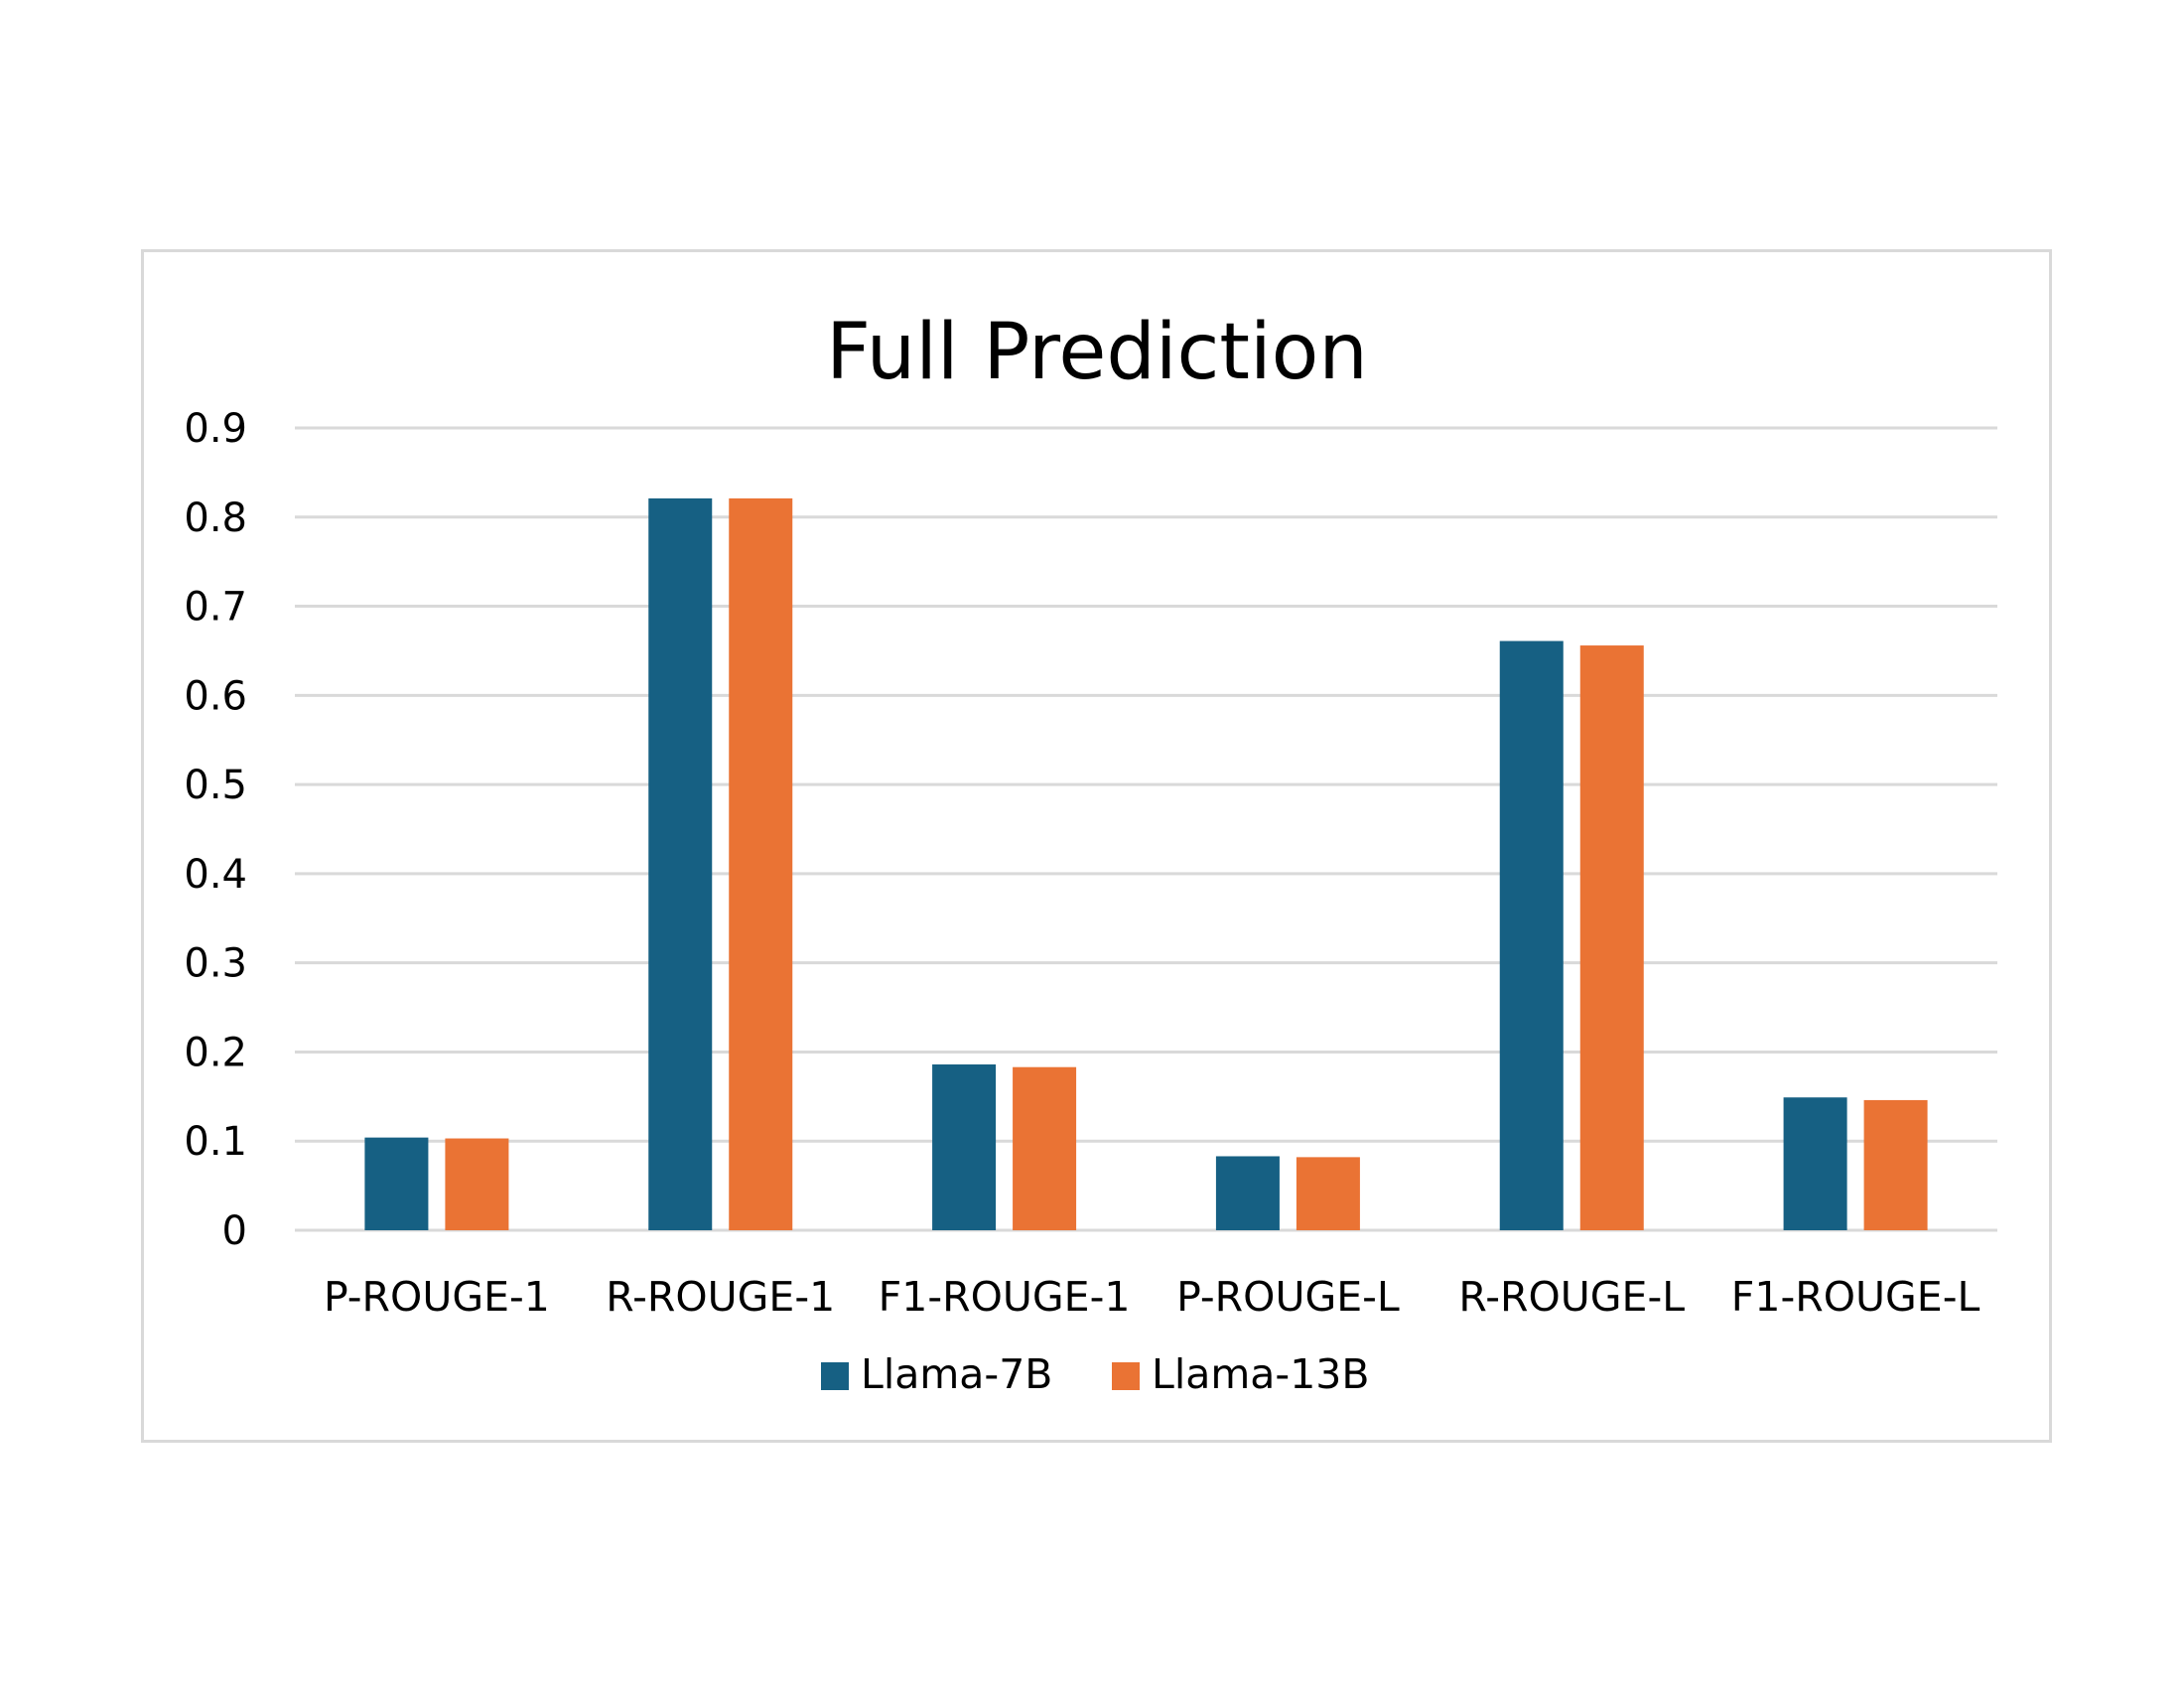 The width and height of the screenshot is (2184, 1688). Describe the element at coordinates (215, 518) in the screenshot. I see `y-tick-label: 0.8` at that location.